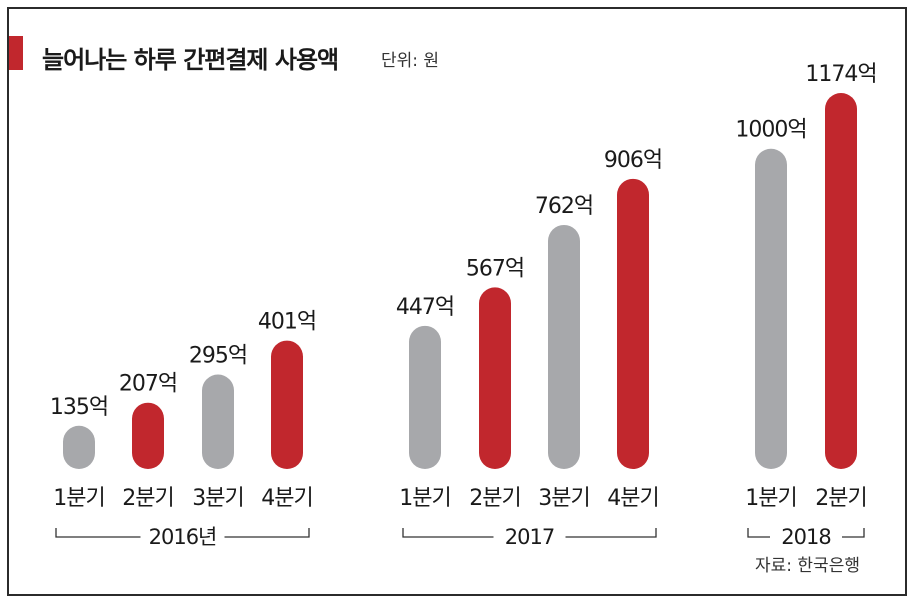 This screenshot has height=605, width=917. What do you see at coordinates (564, 206) in the screenshot?
I see `value-label: 762억` at bounding box center [564, 206].